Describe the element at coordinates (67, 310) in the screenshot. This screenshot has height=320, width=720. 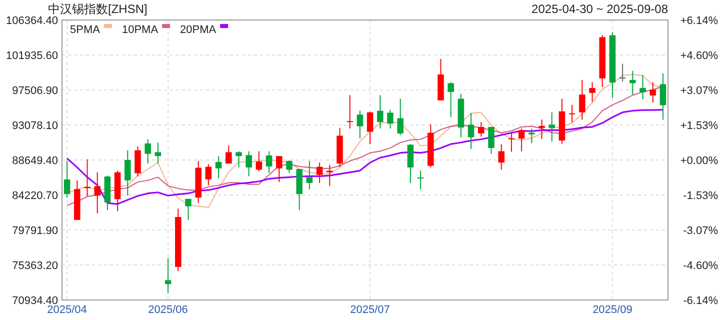
I see `x-tick-label: 2025/04` at that location.